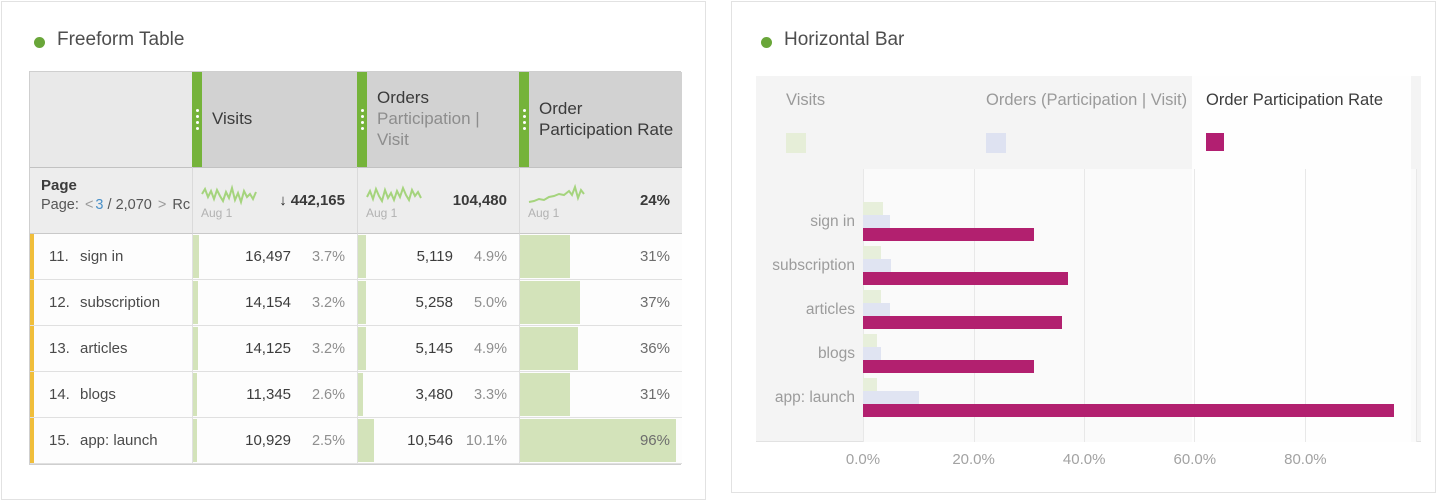 Image resolution: width=1437 pixels, height=502 pixels. I want to click on row-name: blogs, so click(98, 394).